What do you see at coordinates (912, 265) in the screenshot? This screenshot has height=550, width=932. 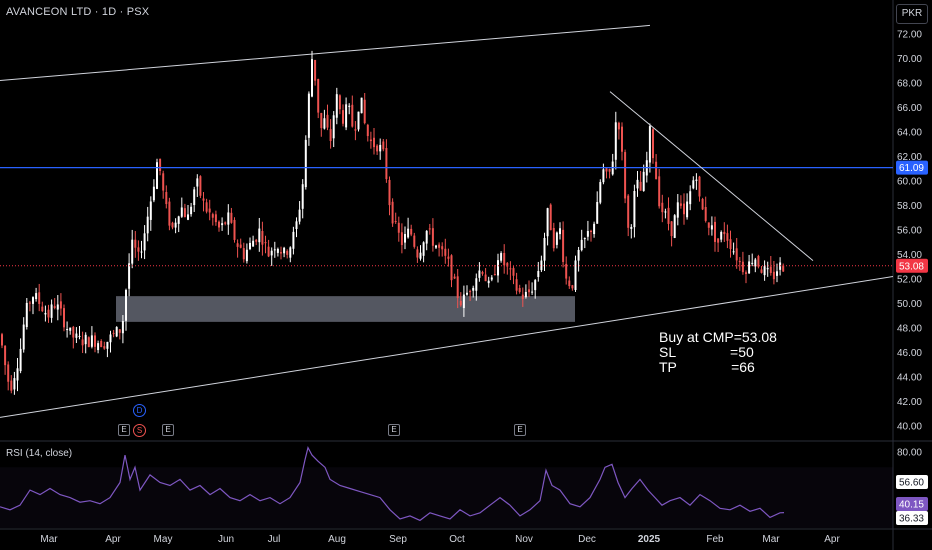 I see `last-price-badge-bg` at bounding box center [912, 265].